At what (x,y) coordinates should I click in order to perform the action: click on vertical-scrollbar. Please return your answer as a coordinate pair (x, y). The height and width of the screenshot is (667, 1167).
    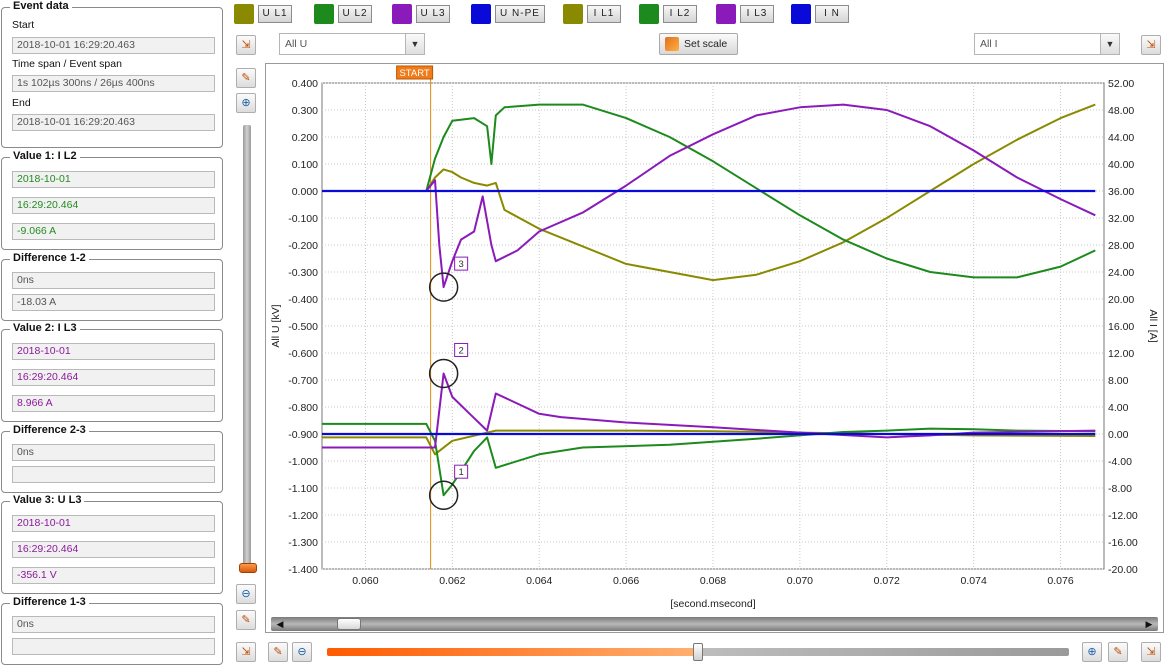
    Looking at the image, I should click on (247, 347).